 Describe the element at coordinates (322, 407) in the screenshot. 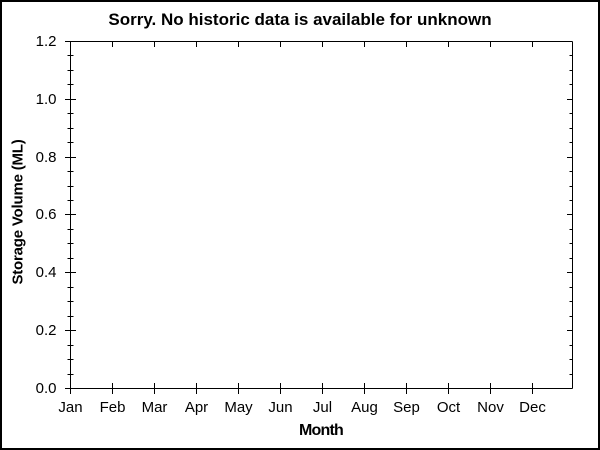

I see `svg-text: Jul` at that location.